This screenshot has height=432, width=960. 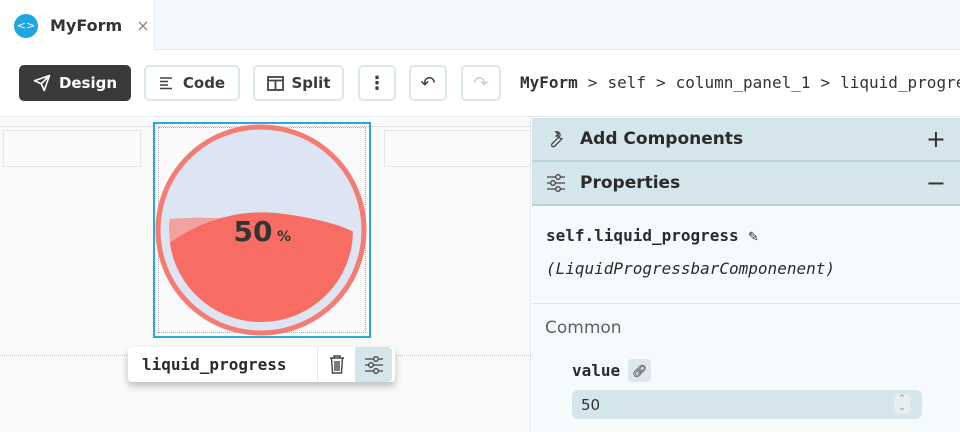 What do you see at coordinates (747, 404) in the screenshot?
I see `value-input` at bounding box center [747, 404].